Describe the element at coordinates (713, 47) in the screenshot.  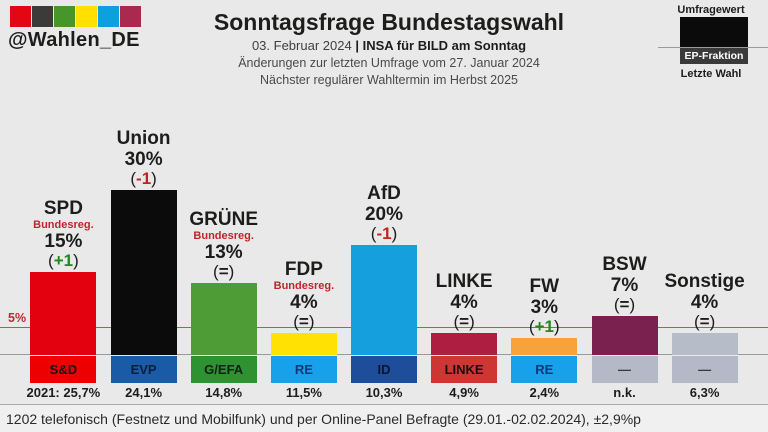
I see `legend-baseline` at that location.